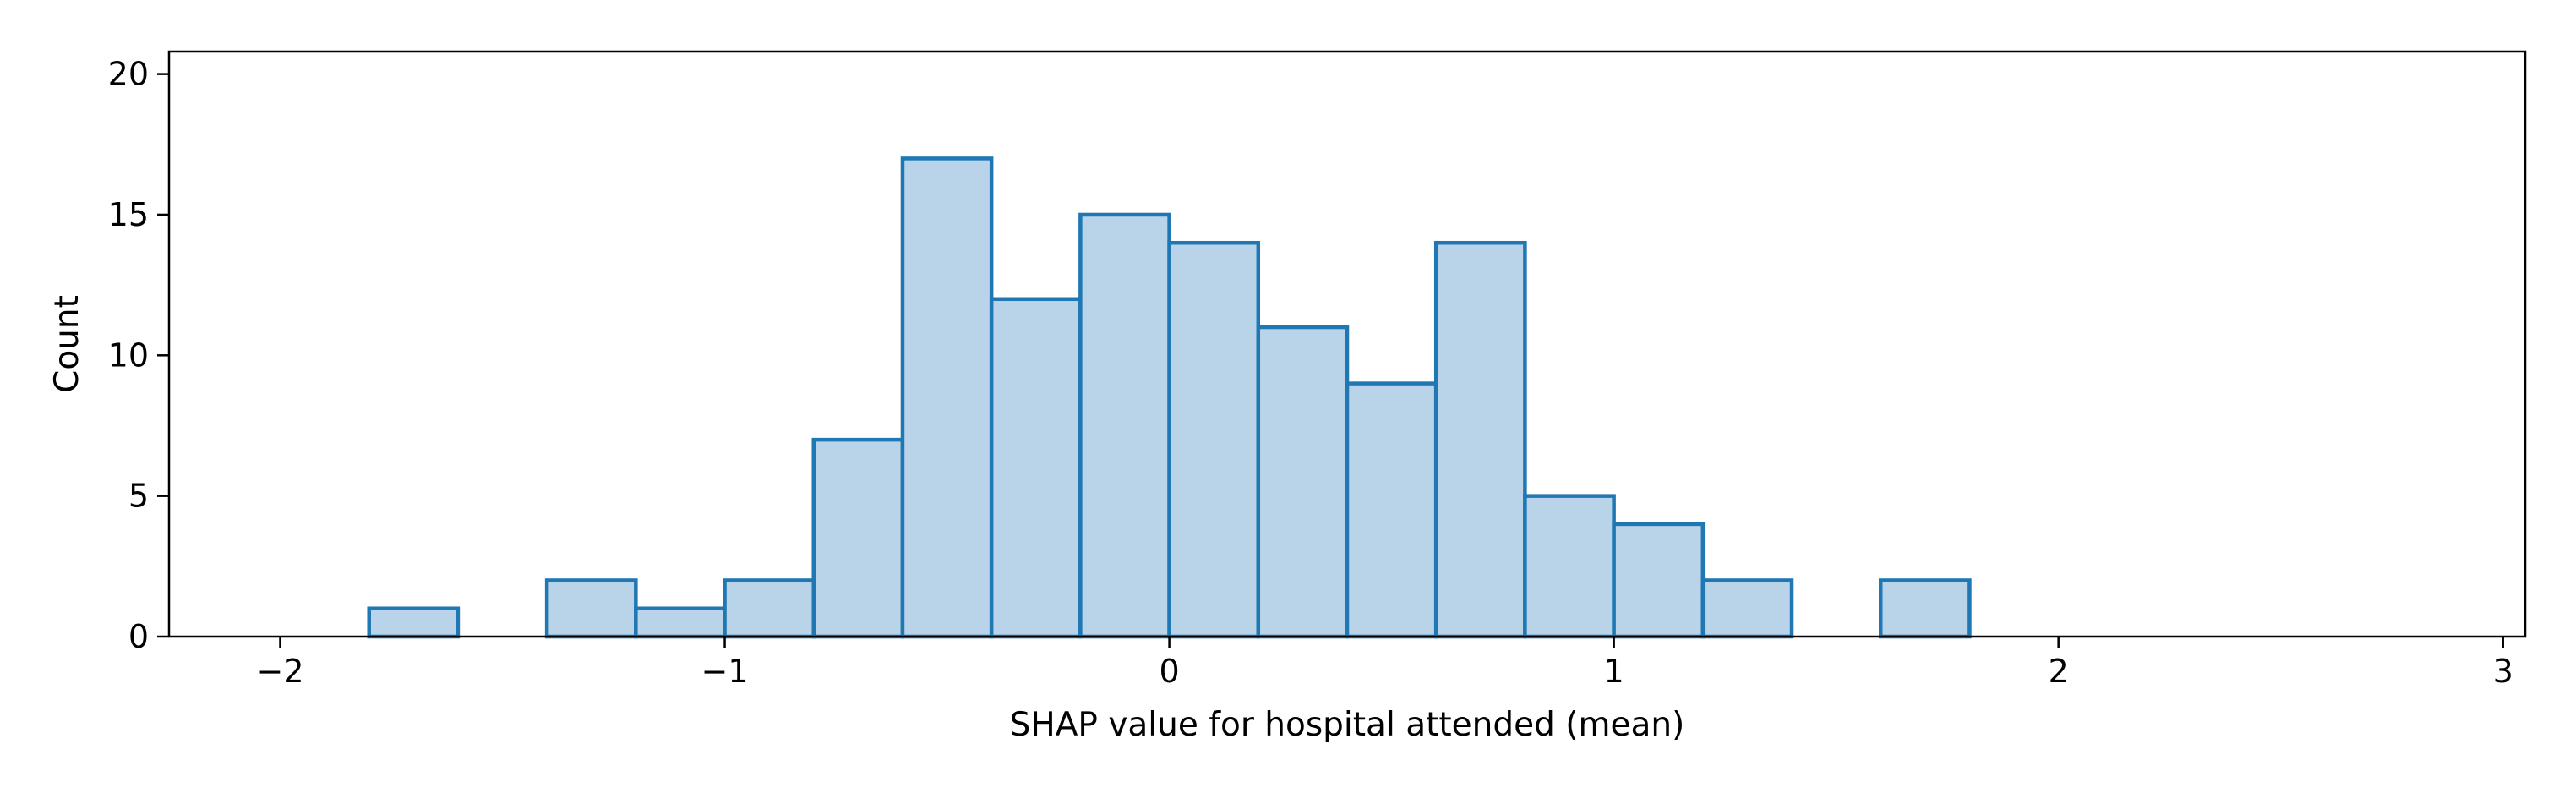  What do you see at coordinates (1347, 725) in the screenshot?
I see `x-axis-label: SHAP value for hospital attended (mean)` at bounding box center [1347, 725].